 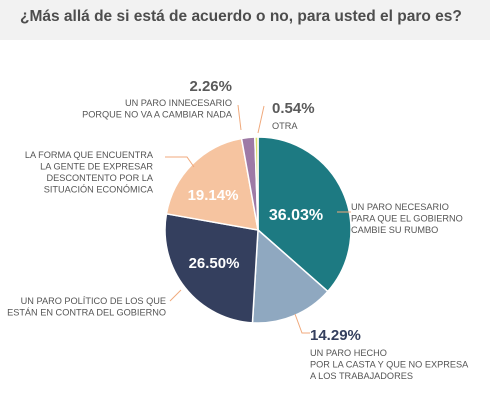 I want to click on category-label-otra: OTRA, so click(x=285, y=126).